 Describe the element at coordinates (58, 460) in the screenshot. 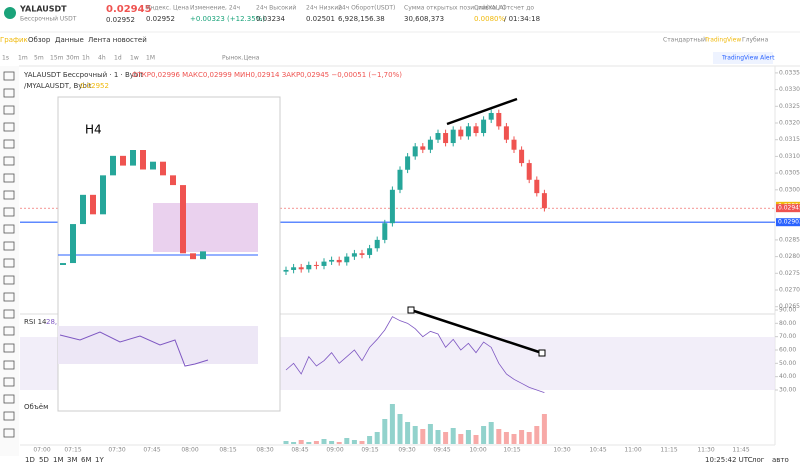

I see `range-button: 1M` at that location.